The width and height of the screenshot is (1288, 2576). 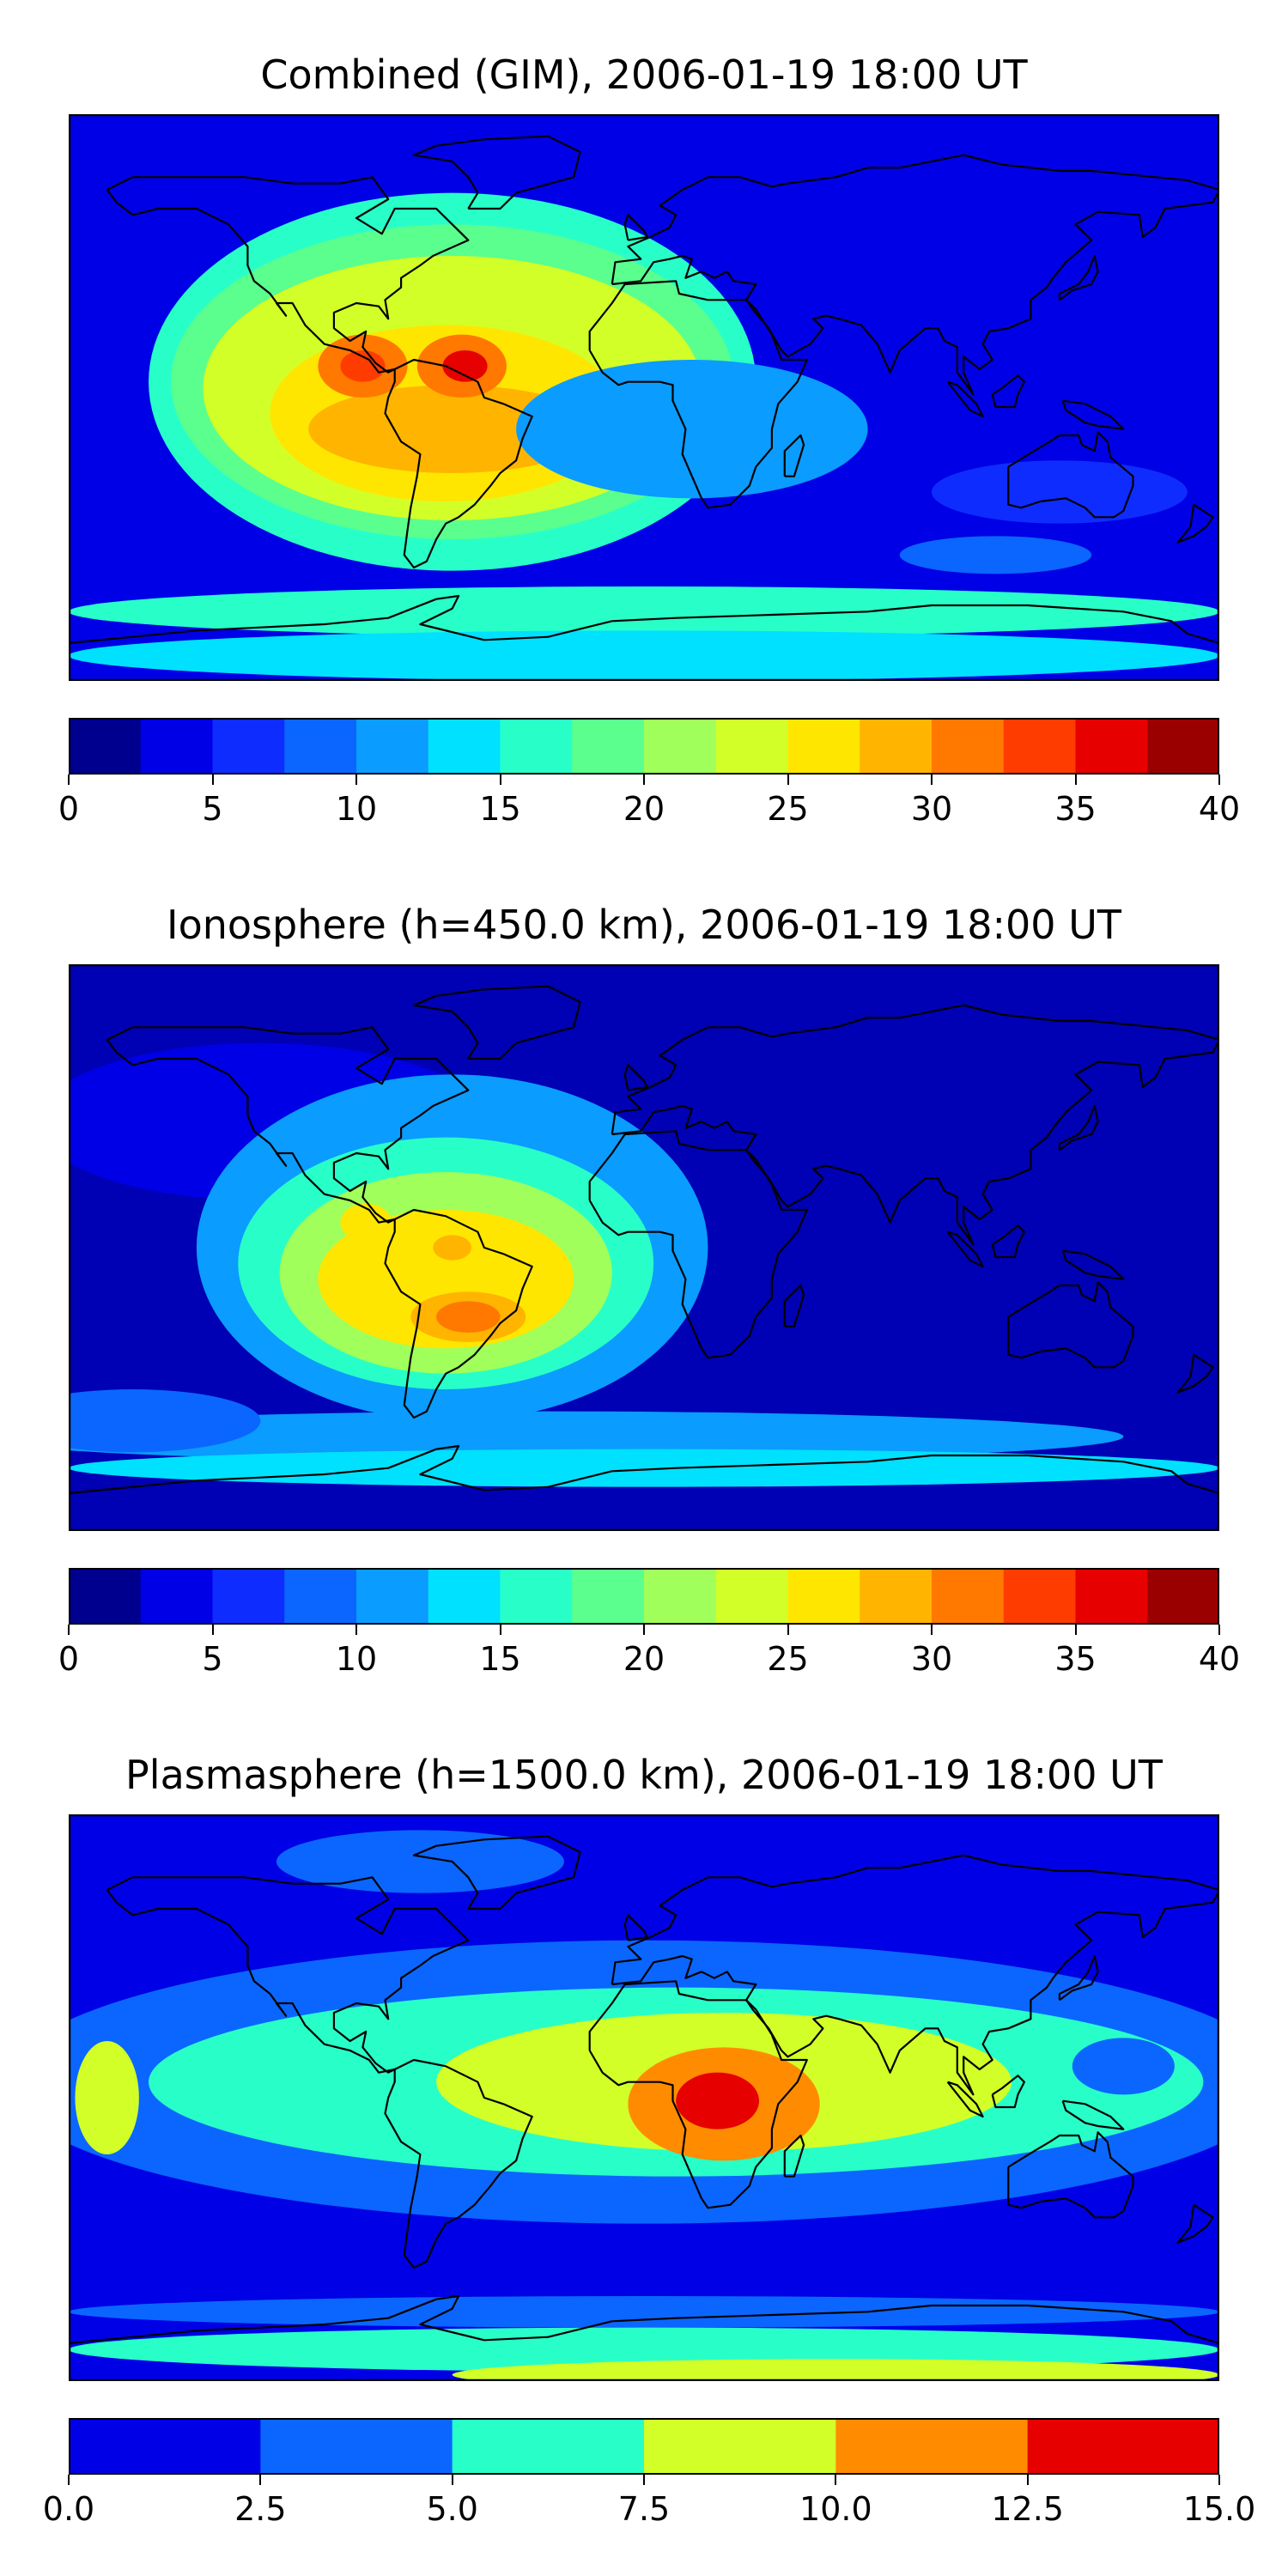 I want to click on colorbar-tick-label: 2.5, so click(x=260, y=2509).